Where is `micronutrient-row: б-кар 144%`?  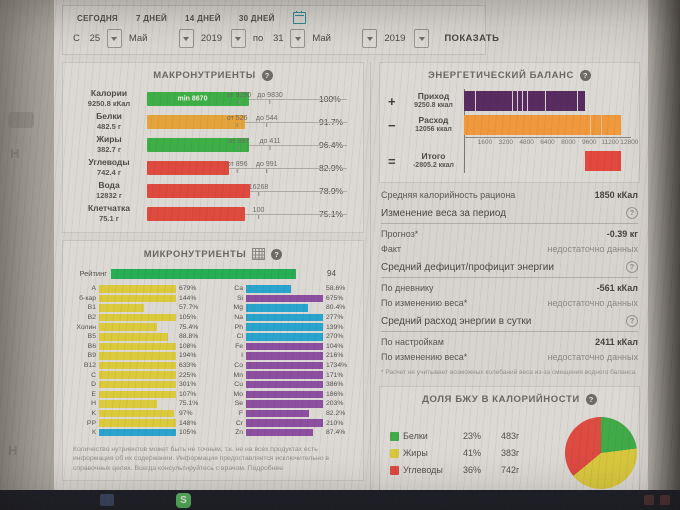 micronutrient-row: б-кар 144% is located at coordinates (139, 299).